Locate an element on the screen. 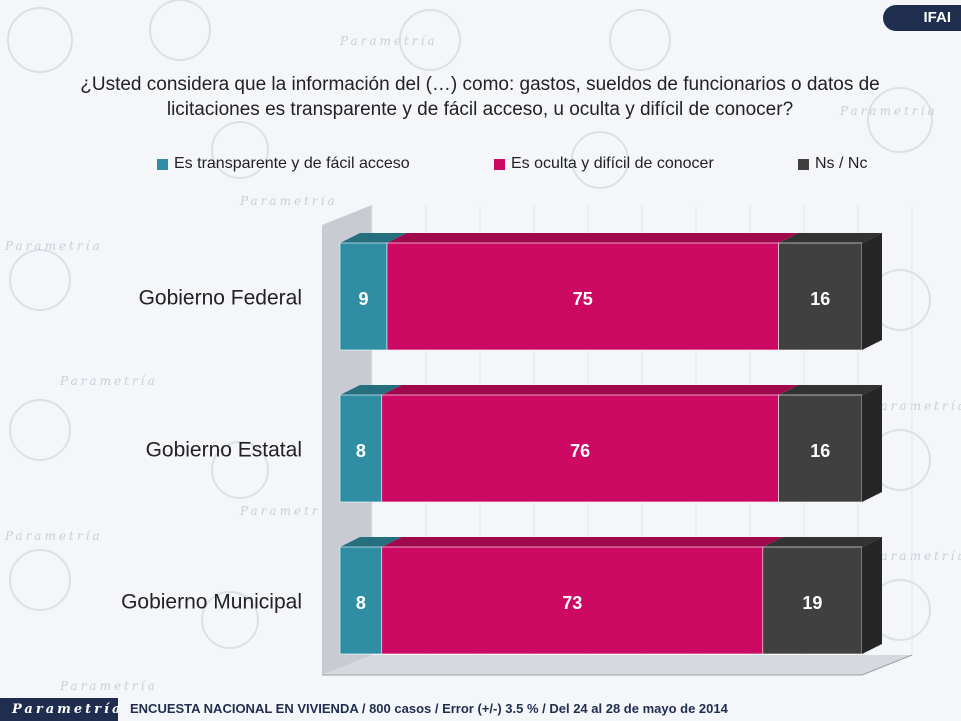  data-label: 73 is located at coordinates (572, 603).